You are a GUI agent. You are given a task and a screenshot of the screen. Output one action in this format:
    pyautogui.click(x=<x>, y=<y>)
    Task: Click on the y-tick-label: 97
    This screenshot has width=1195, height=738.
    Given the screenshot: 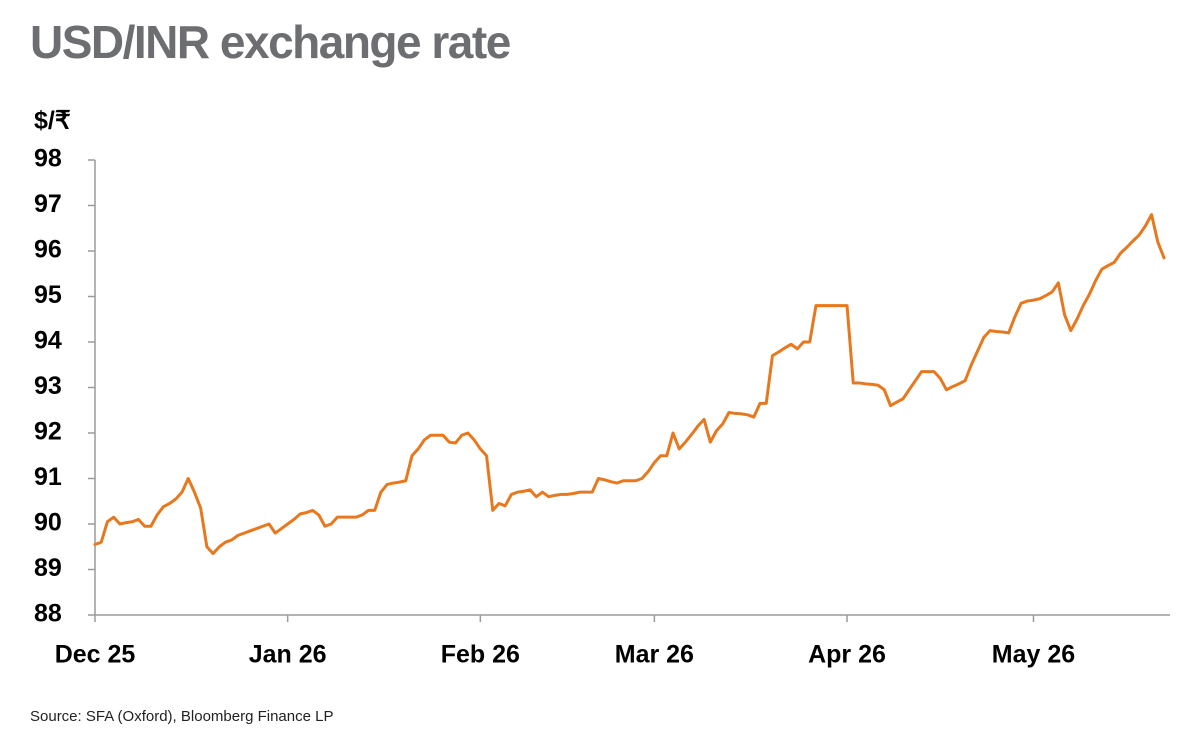 What is the action you would take?
    pyautogui.click(x=48, y=204)
    